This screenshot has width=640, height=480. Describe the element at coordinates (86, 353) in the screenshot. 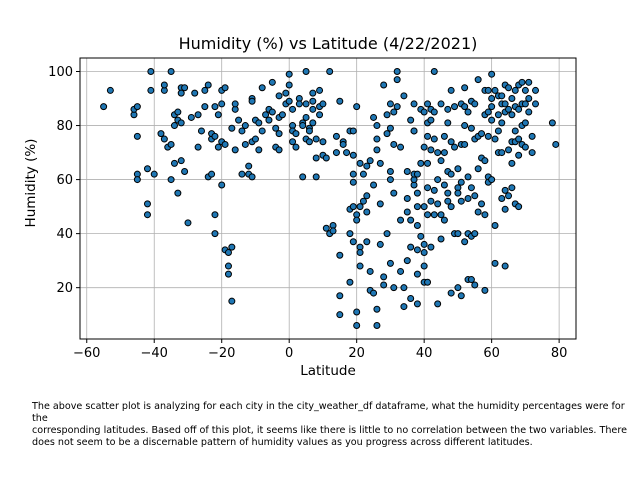

I see `x-tick-label: −60` at that location.